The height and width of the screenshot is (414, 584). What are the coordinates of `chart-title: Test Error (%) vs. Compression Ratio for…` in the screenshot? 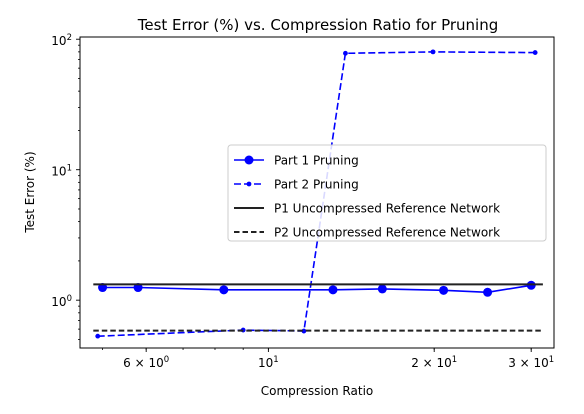 It's located at (318, 25).